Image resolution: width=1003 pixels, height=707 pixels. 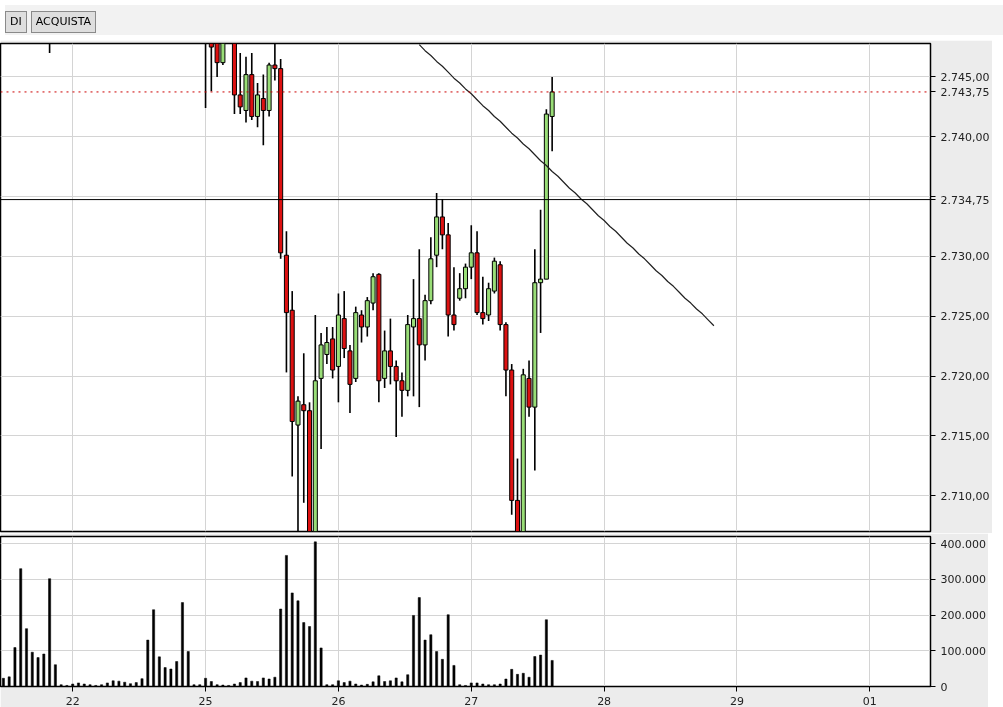 What do you see at coordinates (963, 580) in the screenshot?
I see `y-tick-label: 300.000` at bounding box center [963, 580].